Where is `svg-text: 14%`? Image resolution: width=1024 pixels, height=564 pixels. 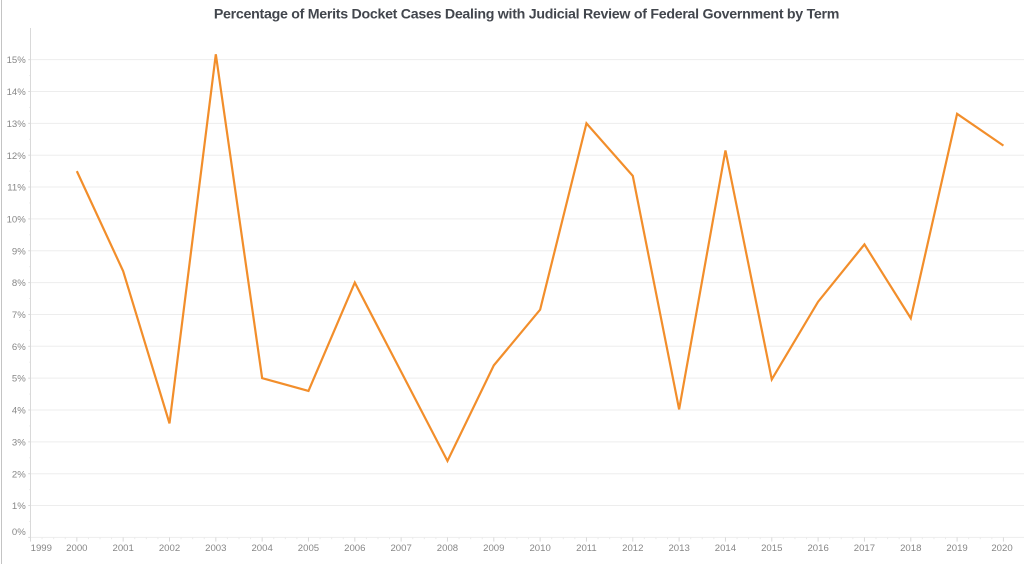 svg-text: 14% is located at coordinates (17, 92).